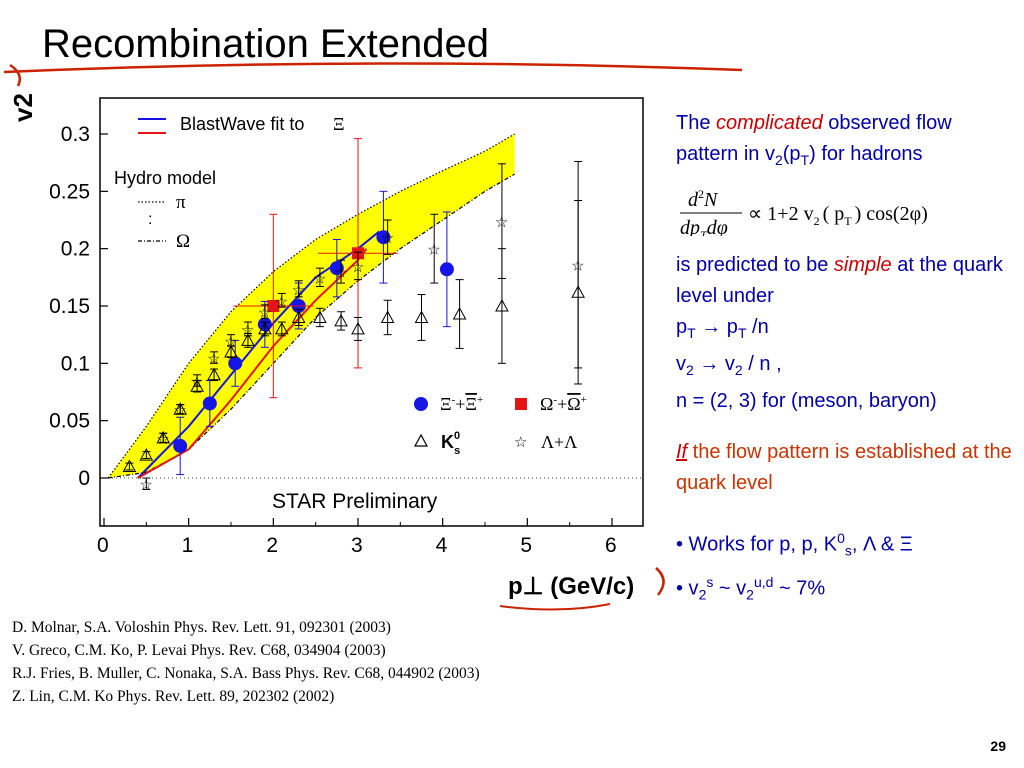 Image resolution: width=1024 pixels, height=768 pixels. What do you see at coordinates (273, 306) in the screenshot?
I see `omega-point` at bounding box center [273, 306].